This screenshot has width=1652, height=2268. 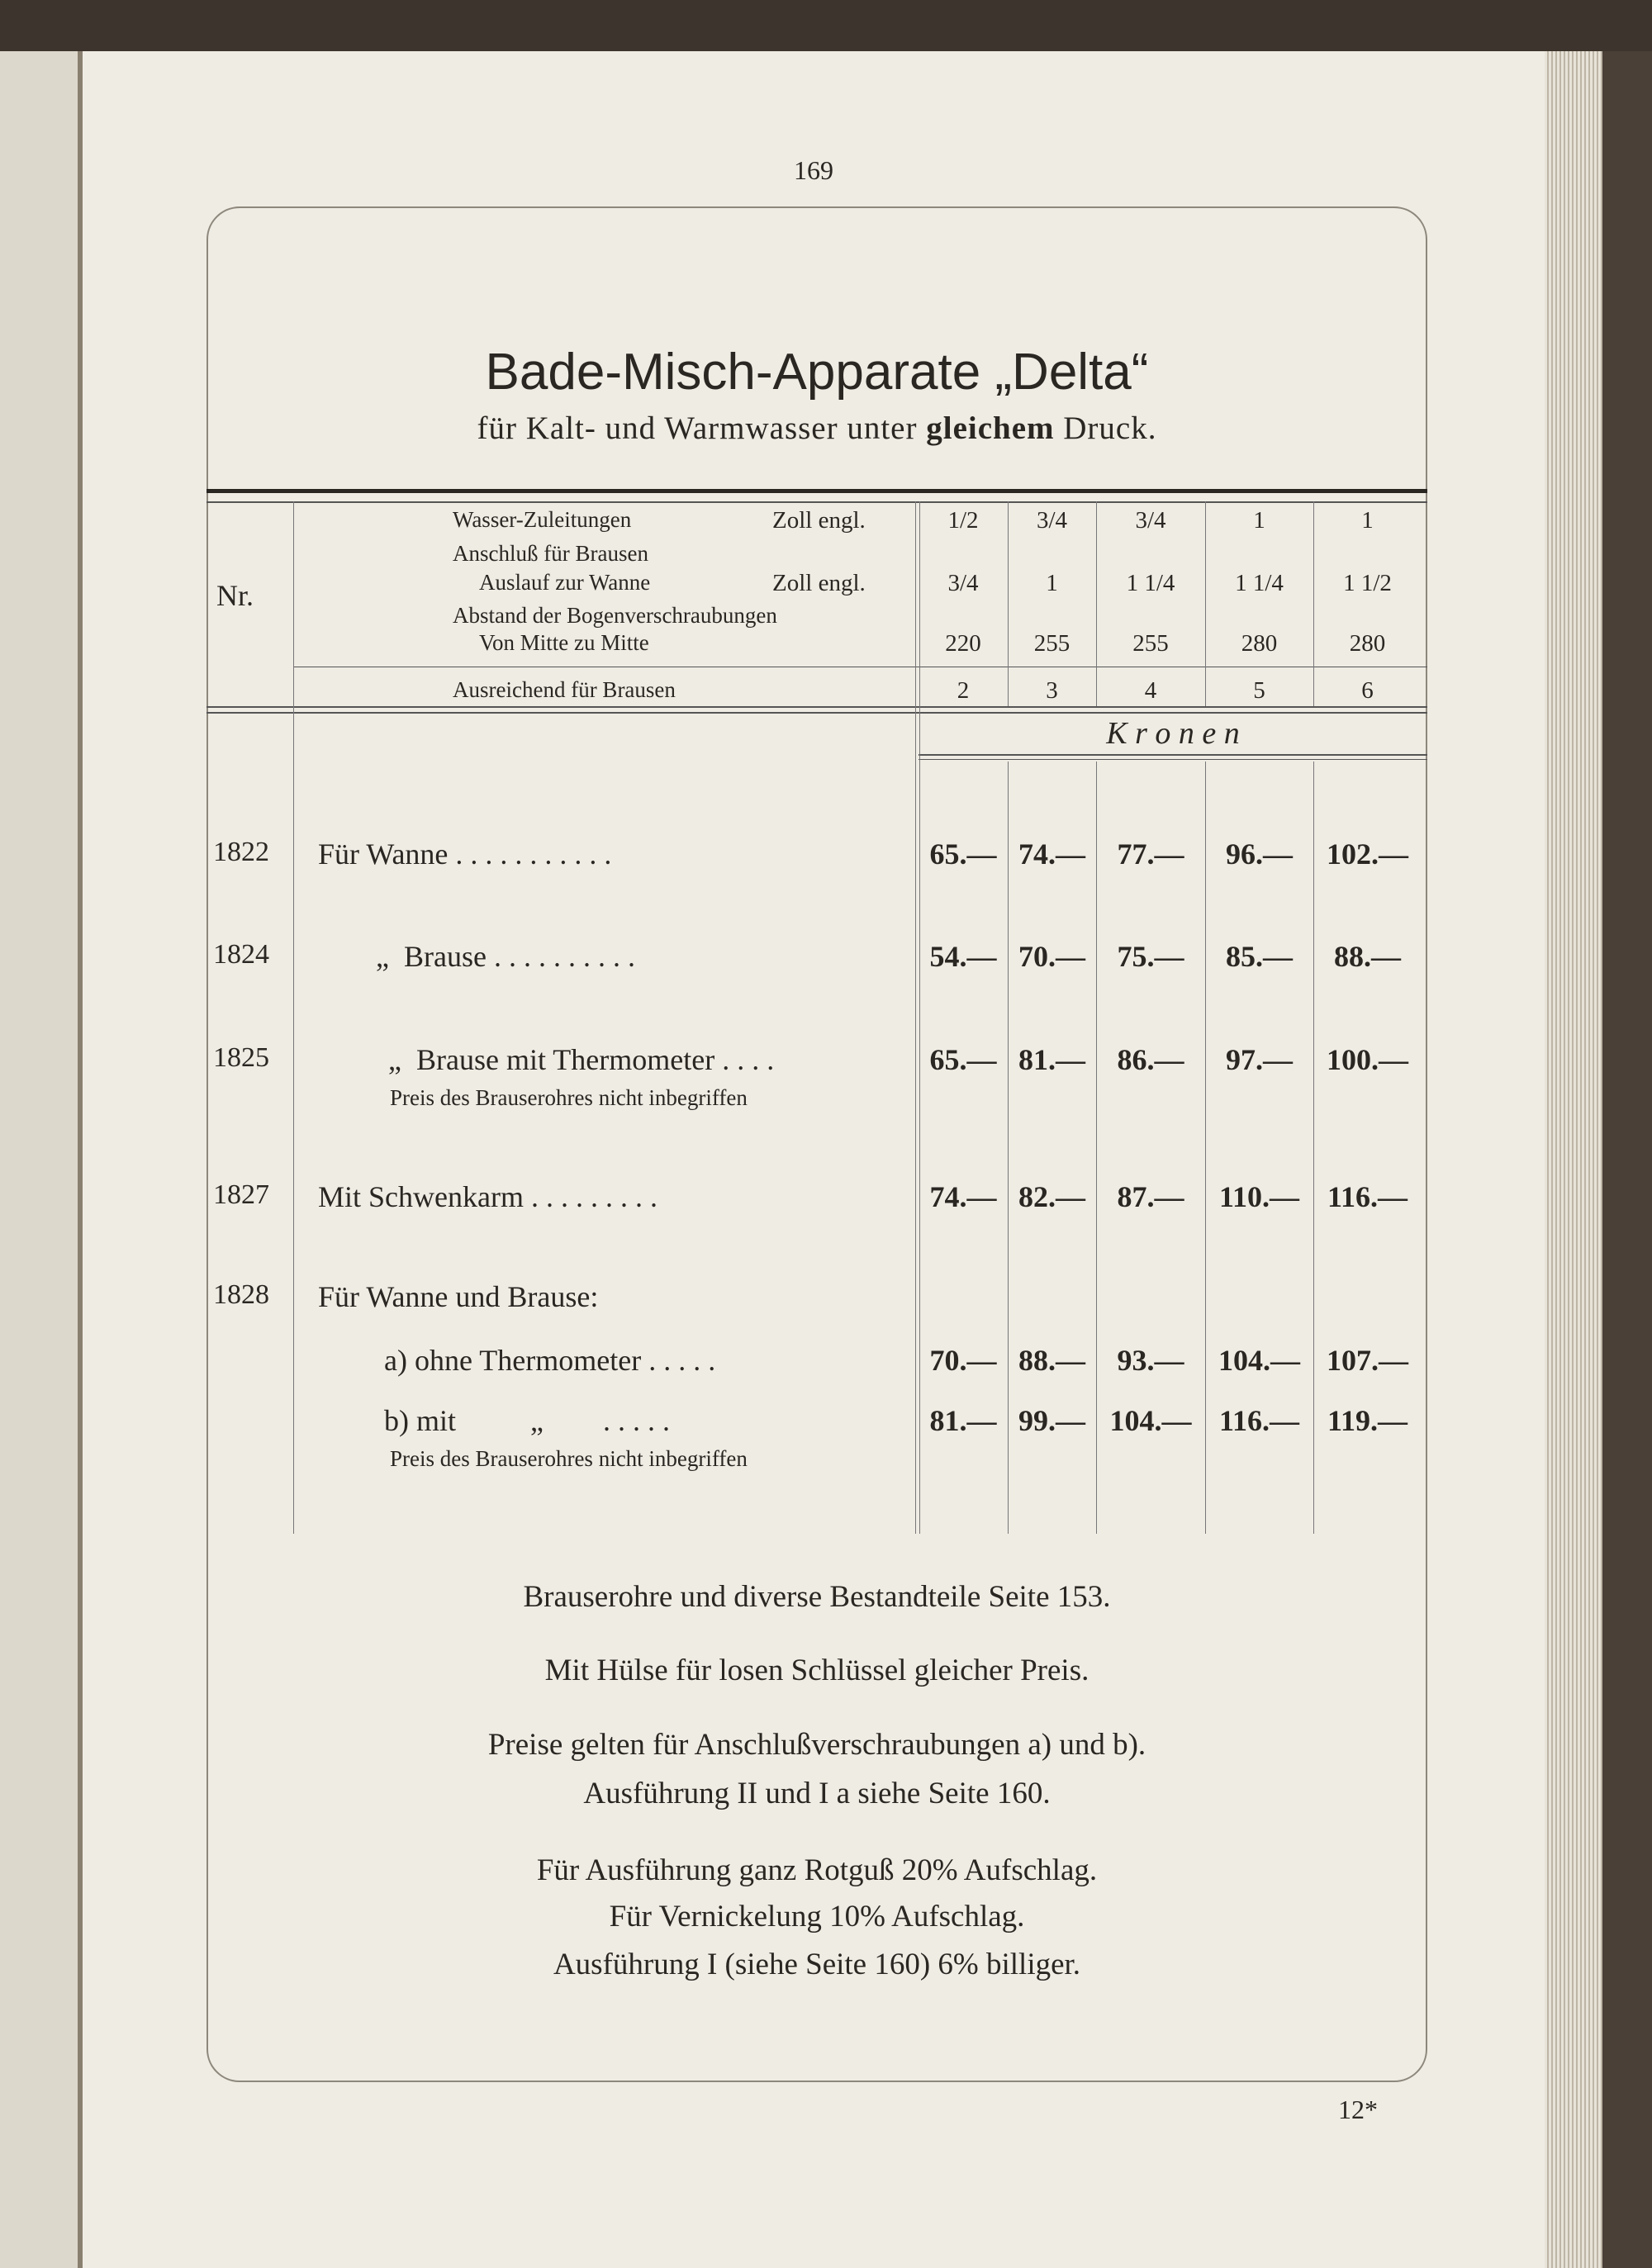 I want to click on spec-value: 1 1/2, so click(x=1367, y=583).